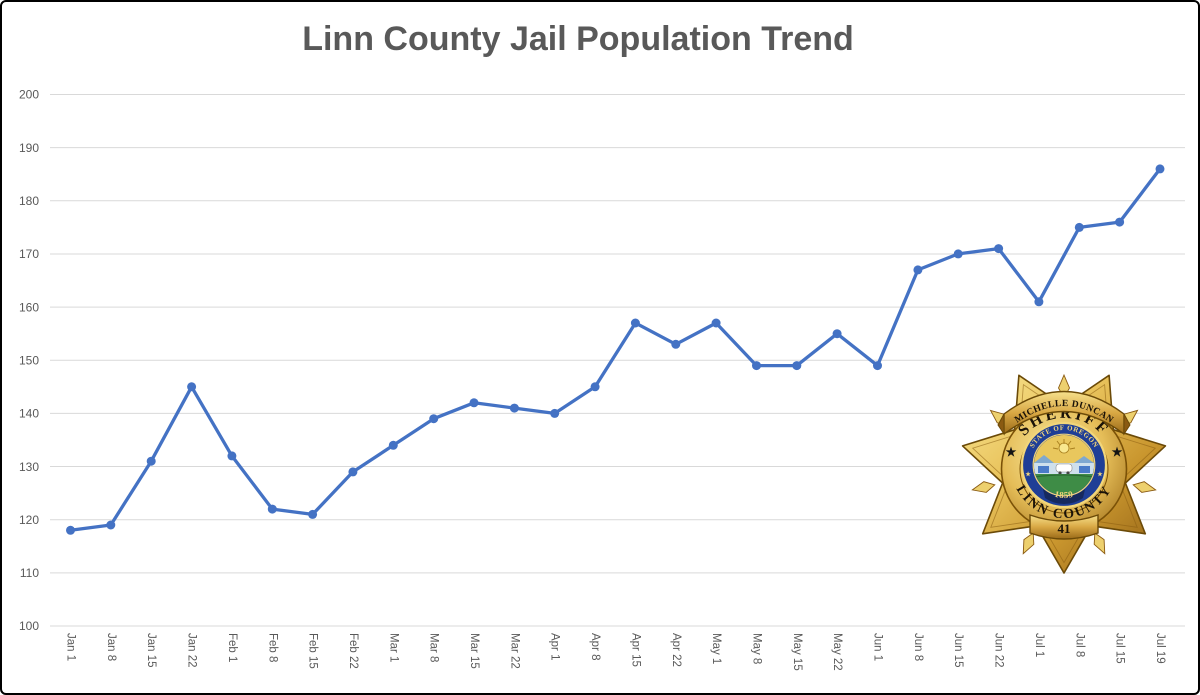 This screenshot has height=695, width=1200. I want to click on x-tick-label: May 22, so click(837, 652).